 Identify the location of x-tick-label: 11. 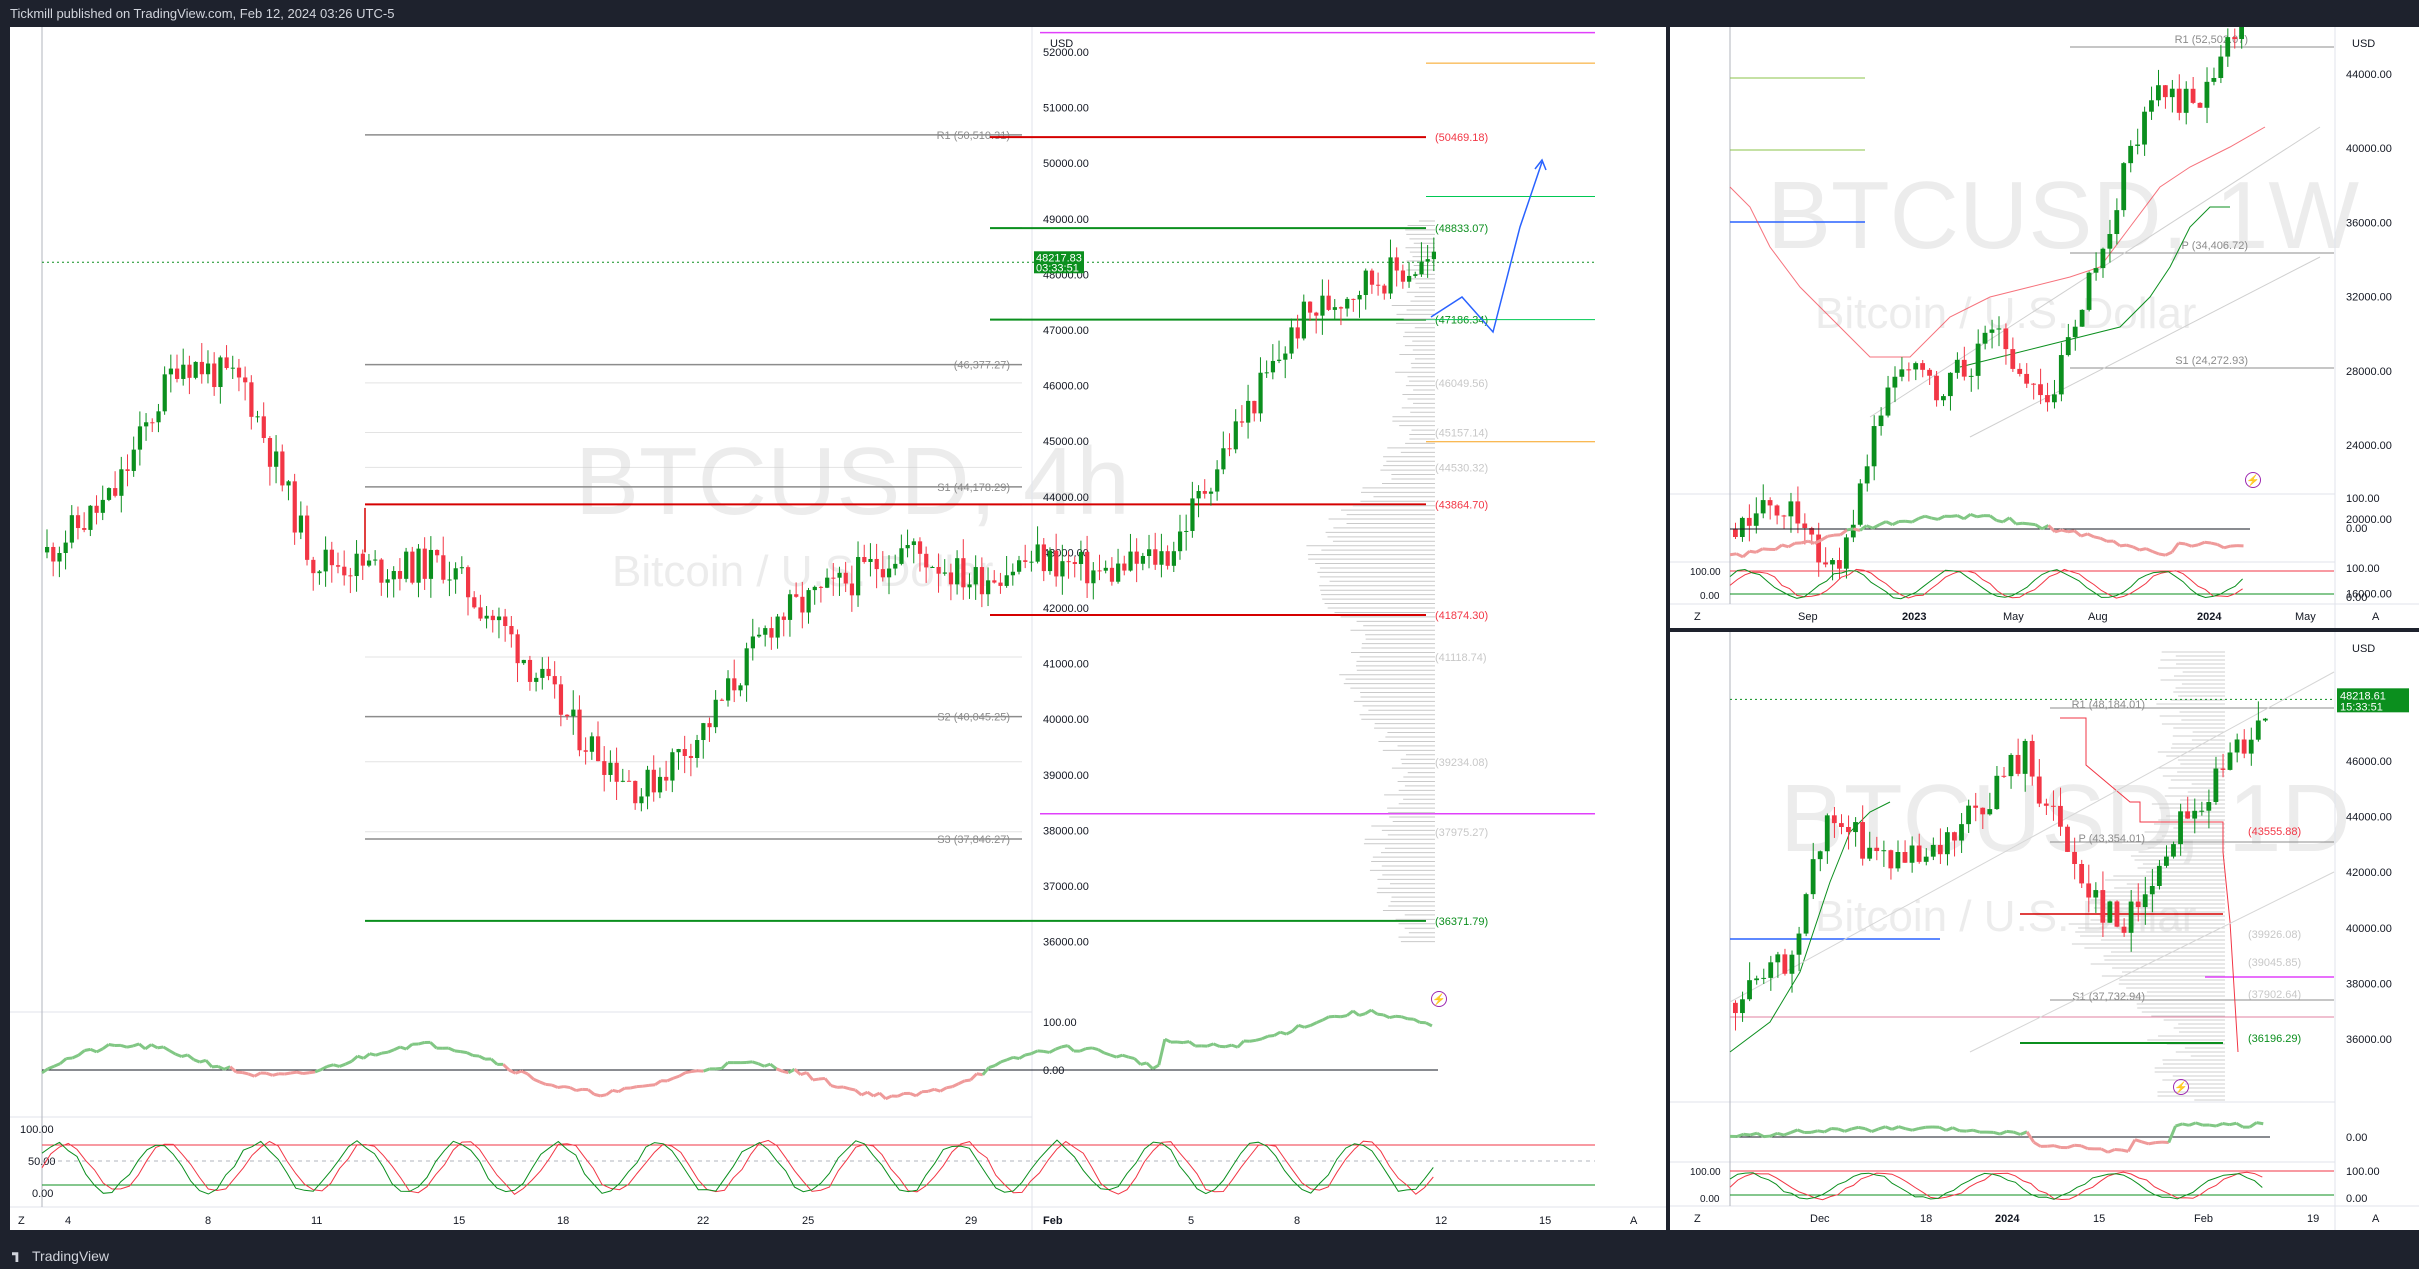
(316, 1221).